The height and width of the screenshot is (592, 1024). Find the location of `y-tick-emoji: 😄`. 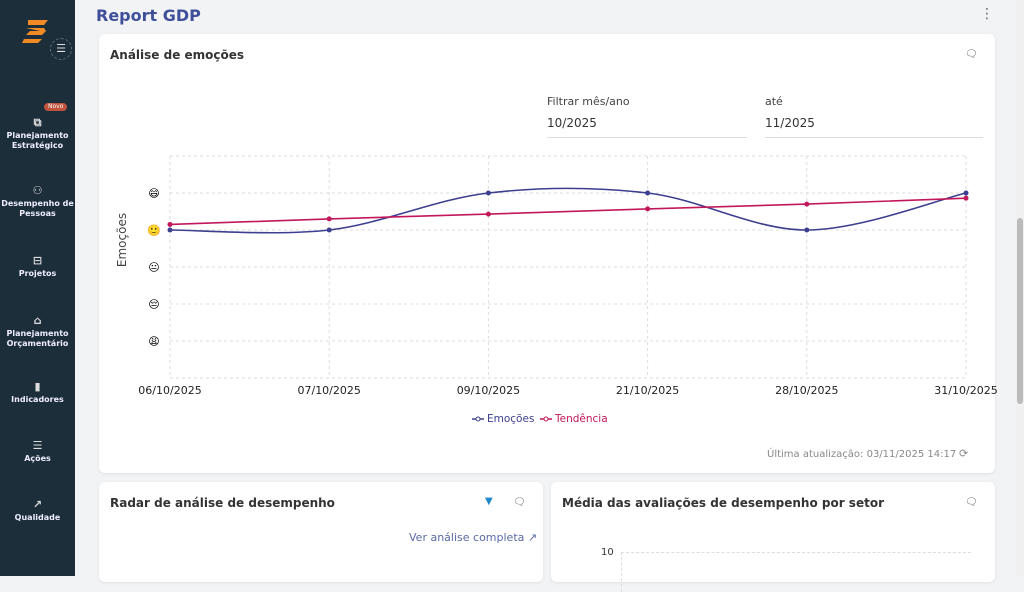

y-tick-emoji: 😄 is located at coordinates (153, 193).